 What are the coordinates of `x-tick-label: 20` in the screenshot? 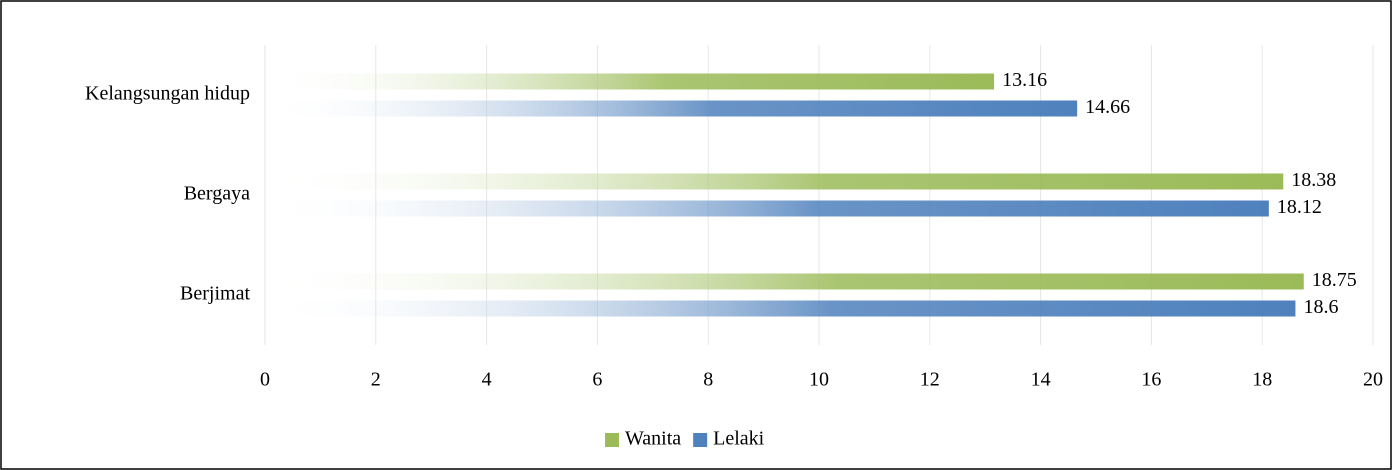 It's located at (1373, 380).